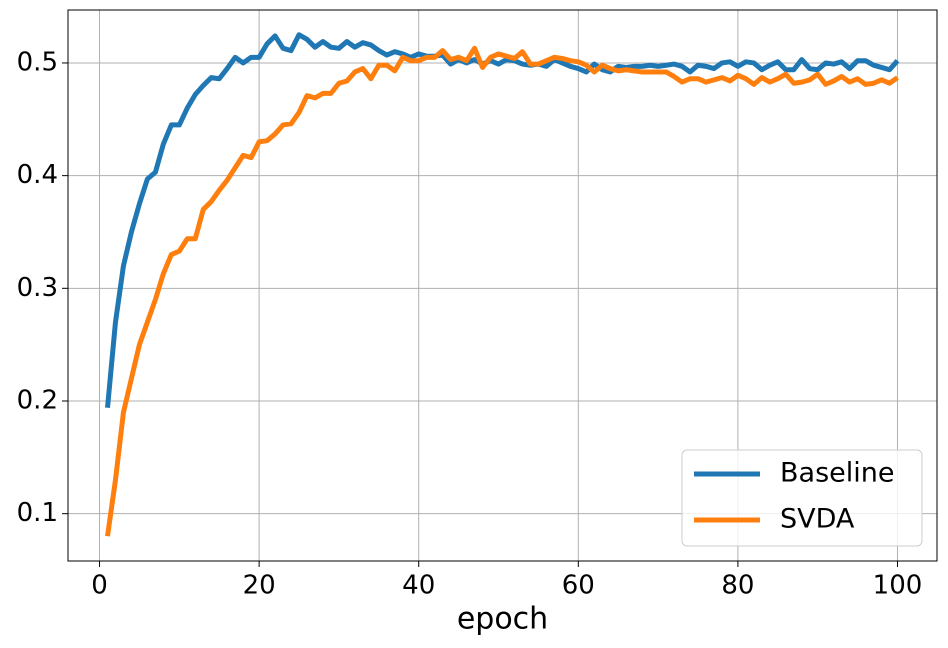 This screenshot has height=648, width=948. I want to click on x-tick-label: 20, so click(259, 586).